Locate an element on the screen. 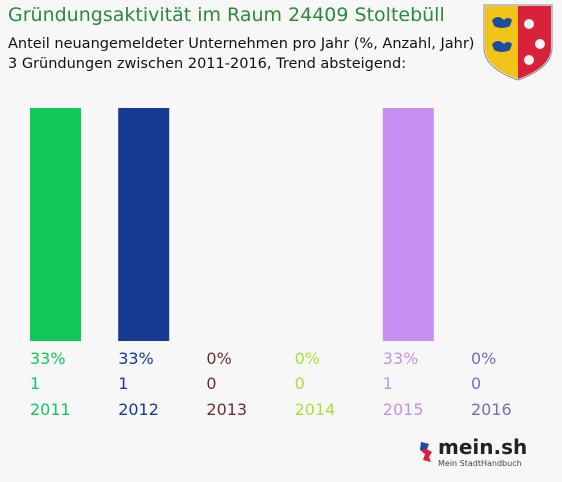  year-label-2011: 2011 is located at coordinates (50, 409).